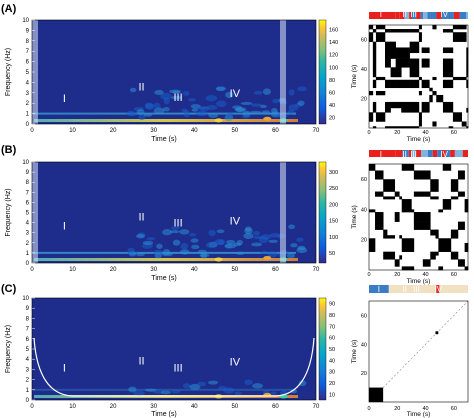  I want to click on x-axis-label: Time (s), so click(163, 414).